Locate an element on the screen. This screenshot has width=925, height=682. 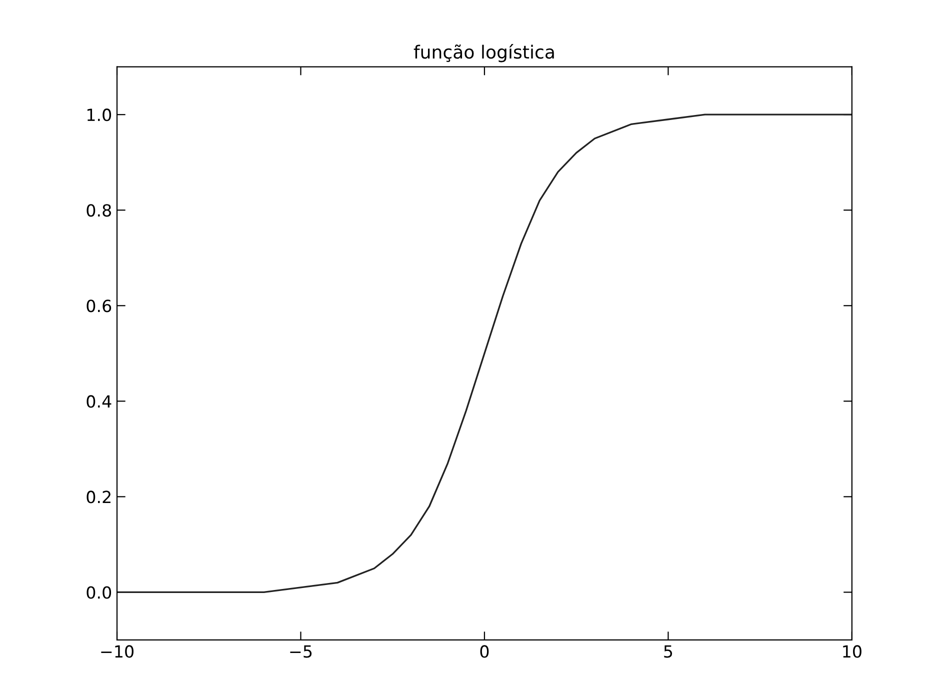
x-tick-label: 0 is located at coordinates (484, 651).